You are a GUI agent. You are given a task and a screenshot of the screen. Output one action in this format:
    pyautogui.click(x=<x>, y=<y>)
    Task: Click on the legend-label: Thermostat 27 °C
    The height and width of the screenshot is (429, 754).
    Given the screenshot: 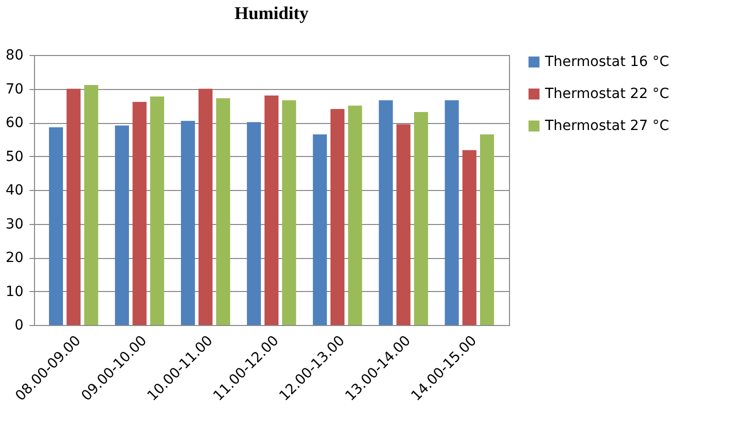 What is the action you would take?
    pyautogui.click(x=607, y=126)
    